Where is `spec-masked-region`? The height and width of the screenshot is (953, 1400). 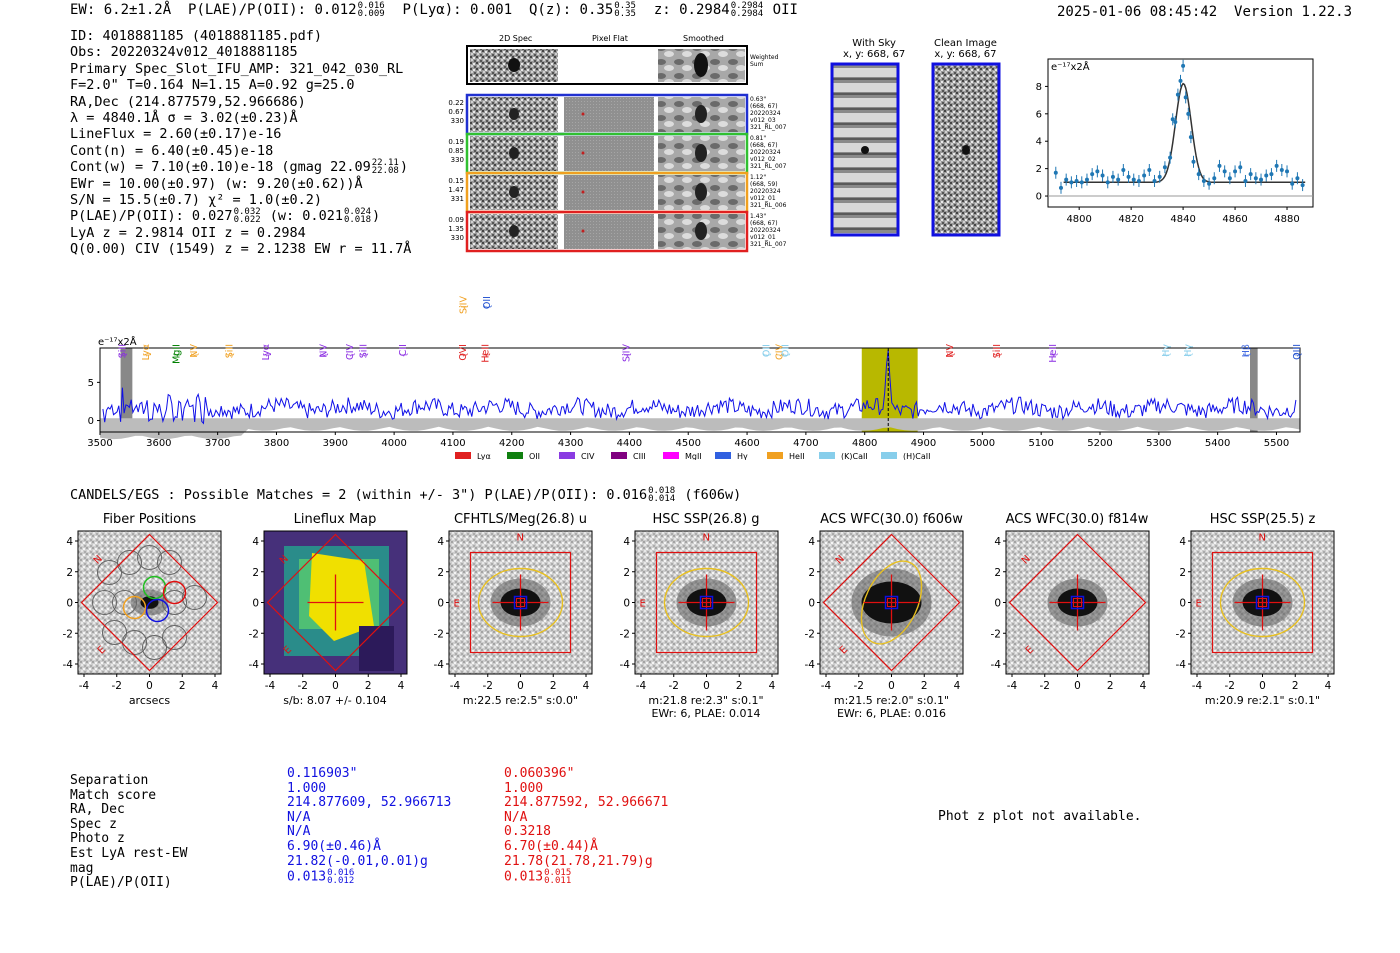
spec-masked-region is located at coordinates (126, 390).